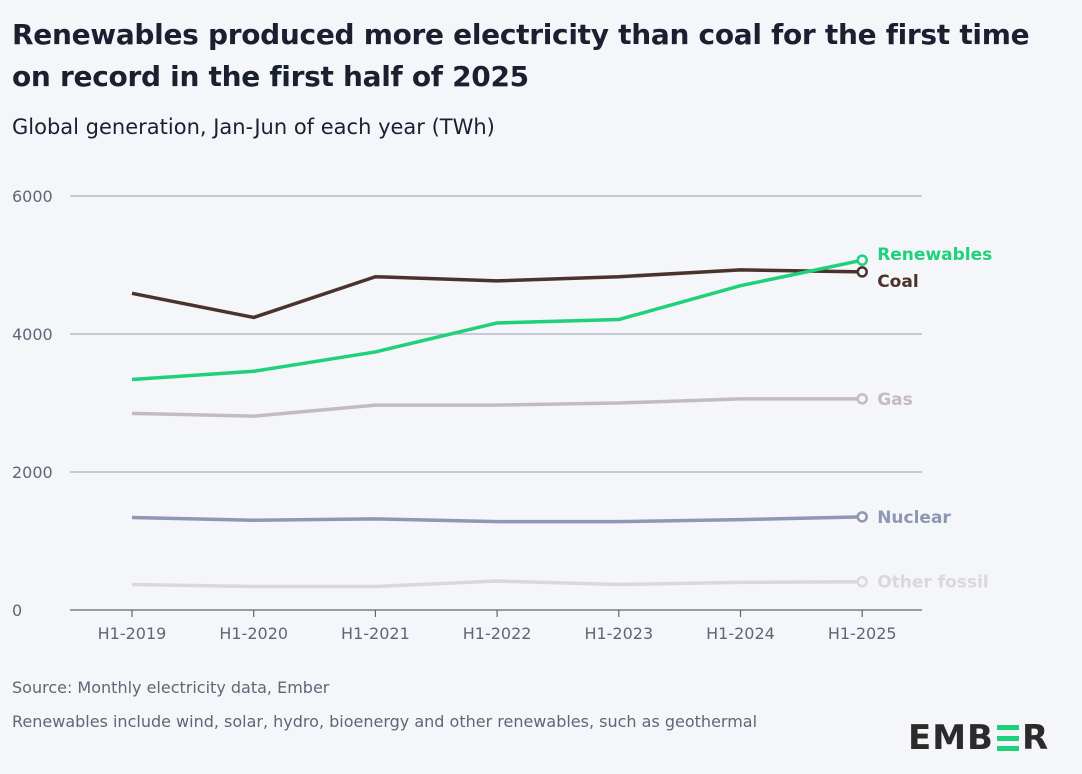  What do you see at coordinates (17, 610) in the screenshot?
I see `y-tick-label: 0` at bounding box center [17, 610].